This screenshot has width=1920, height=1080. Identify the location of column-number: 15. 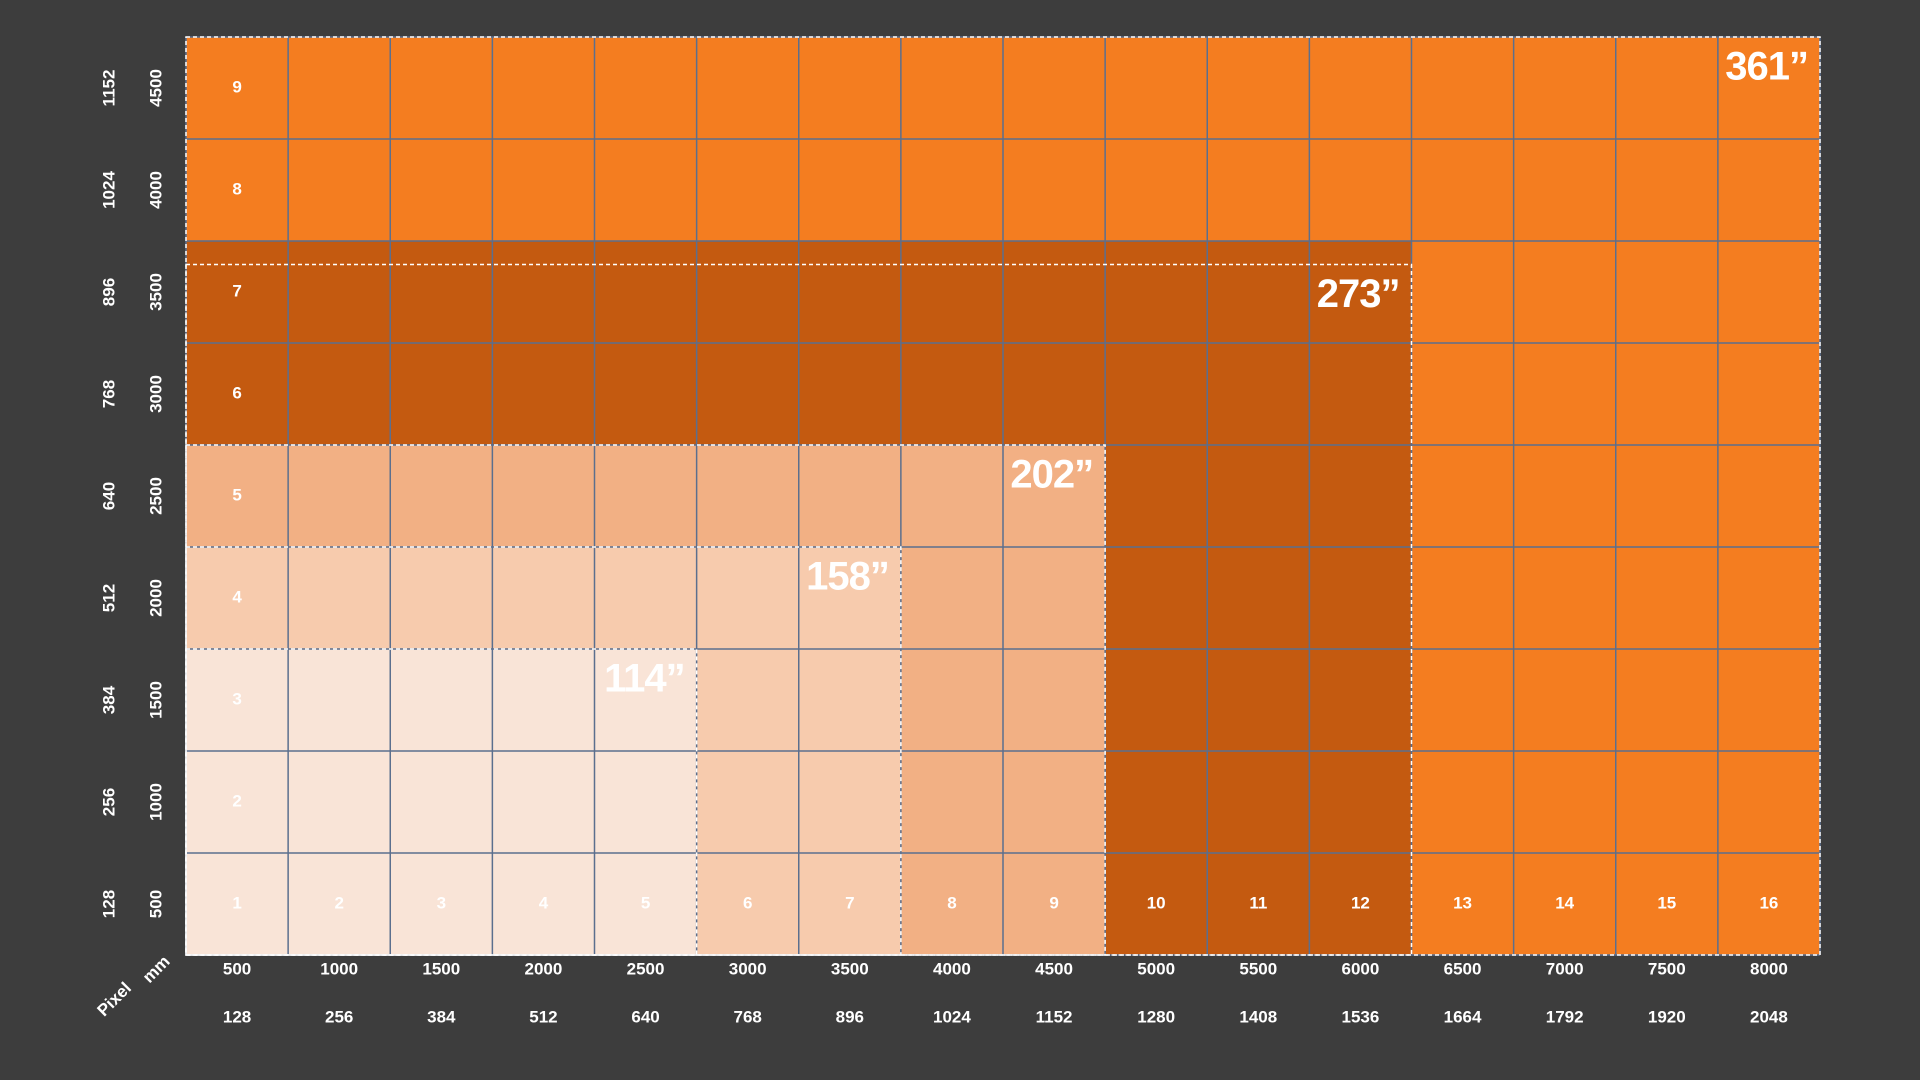
(1666, 902).